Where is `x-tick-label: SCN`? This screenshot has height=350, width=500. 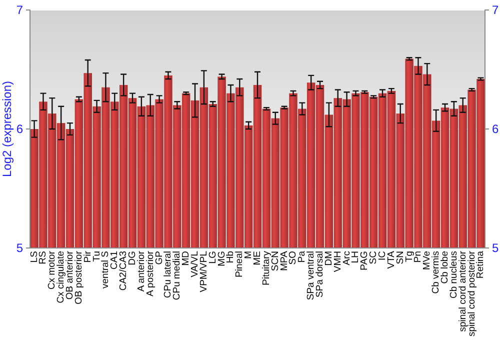 x-tick-label: SCN is located at coordinates (275, 261).